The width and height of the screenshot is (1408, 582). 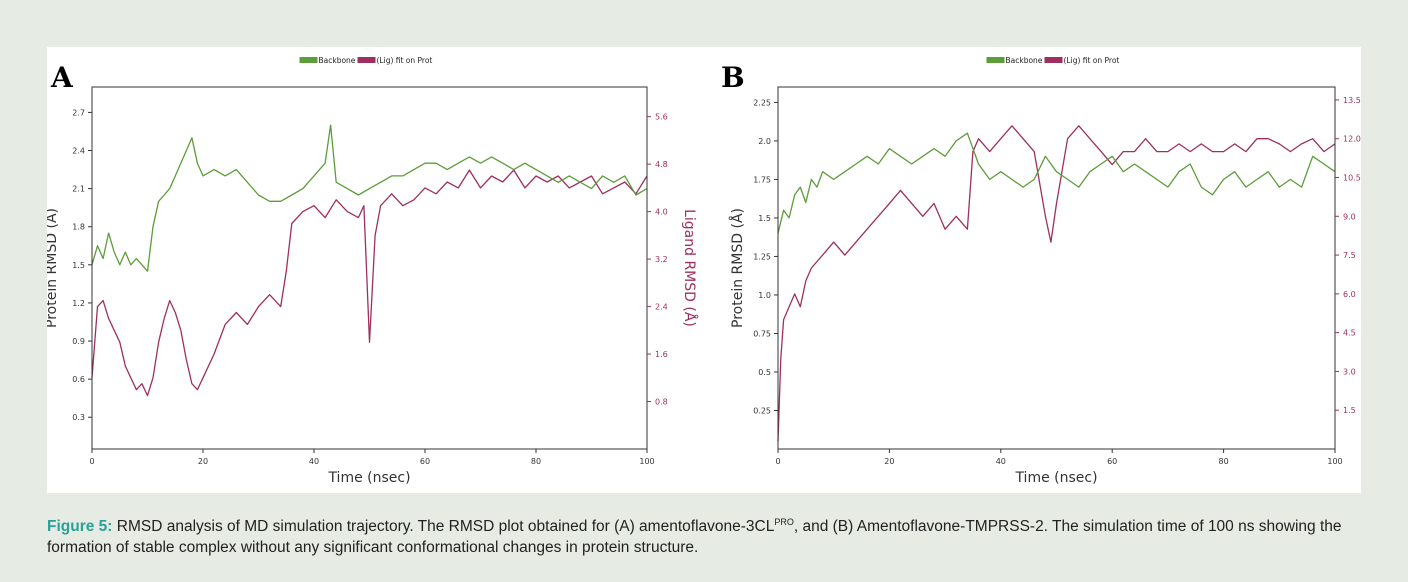 I want to click on caption-label: Figure 5:, so click(x=80, y=527).